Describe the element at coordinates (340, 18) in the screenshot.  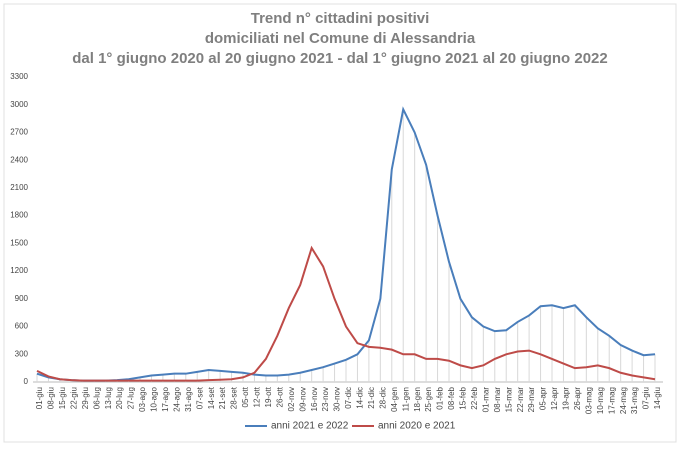
I see `chart-title: Trend n° cittadini positivi` at that location.